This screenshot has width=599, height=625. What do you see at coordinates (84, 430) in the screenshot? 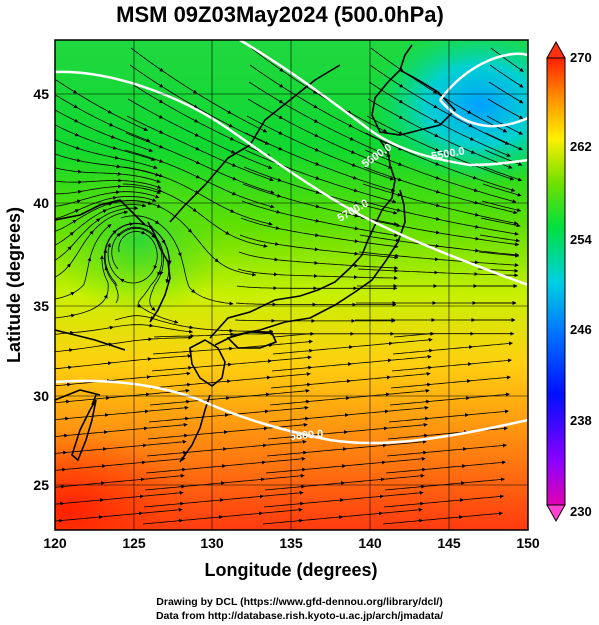
I see `taiwan-coast` at bounding box center [84, 430].